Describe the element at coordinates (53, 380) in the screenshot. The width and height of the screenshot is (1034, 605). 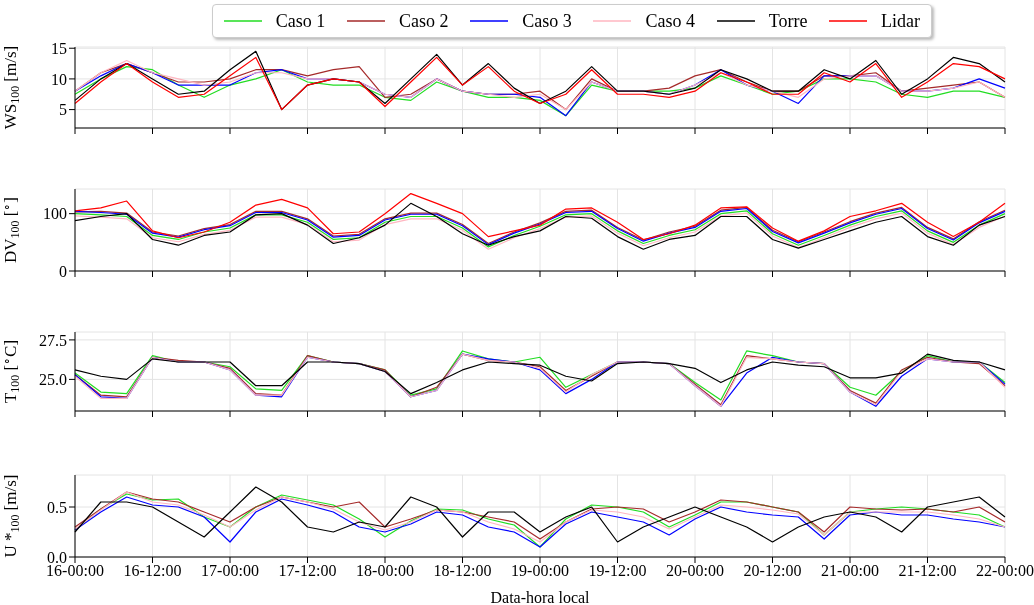
I see `y-tick-label: 25.0` at that location.